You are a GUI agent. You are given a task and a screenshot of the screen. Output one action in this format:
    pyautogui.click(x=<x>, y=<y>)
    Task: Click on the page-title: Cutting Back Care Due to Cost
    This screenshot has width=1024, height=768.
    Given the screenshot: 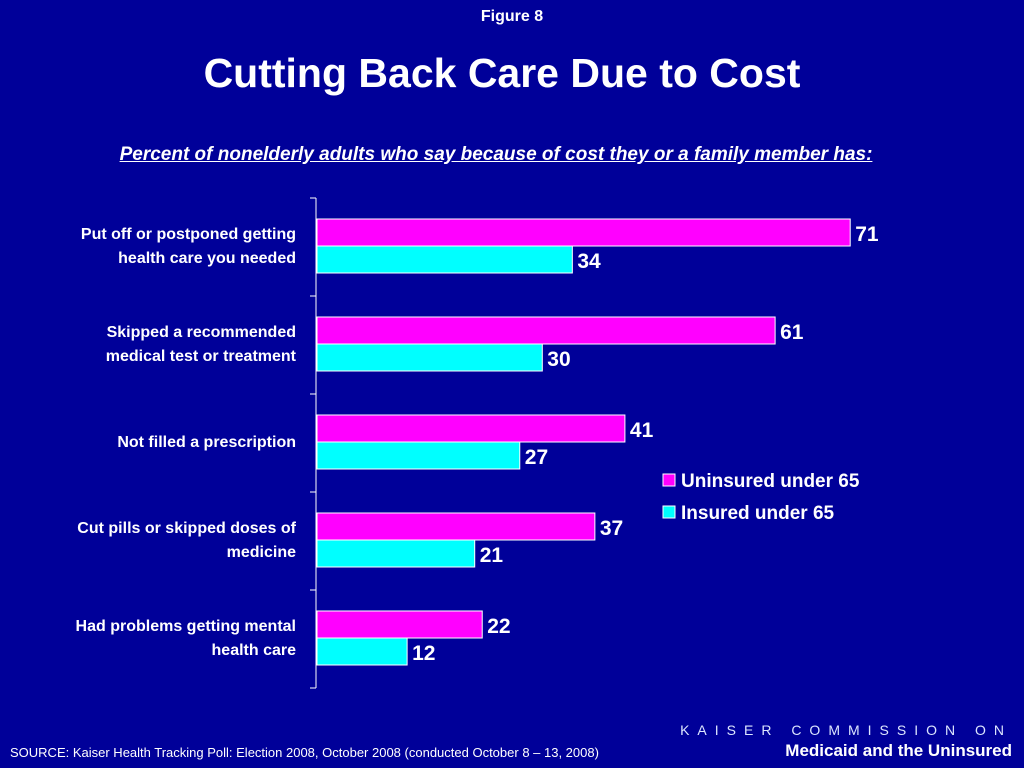 What is the action you would take?
    pyautogui.click(x=502, y=73)
    